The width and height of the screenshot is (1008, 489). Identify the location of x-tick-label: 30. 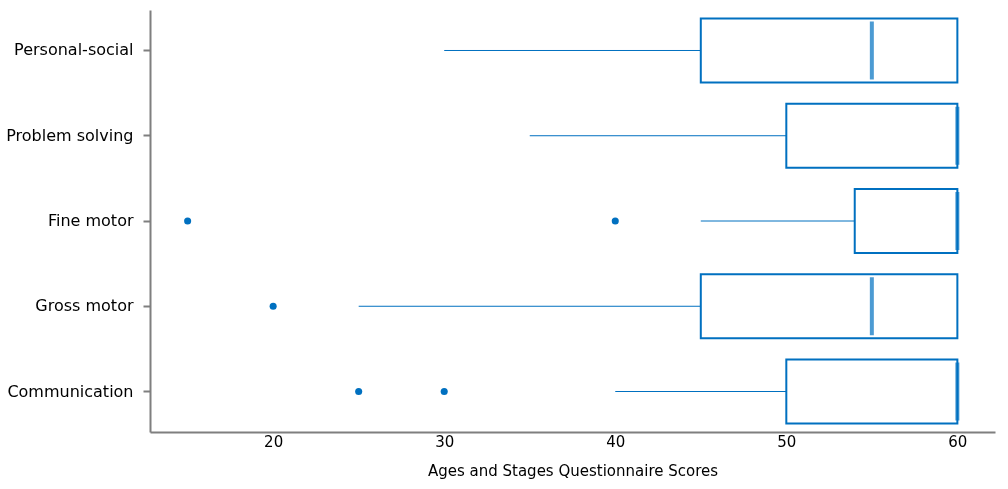
(445, 441).